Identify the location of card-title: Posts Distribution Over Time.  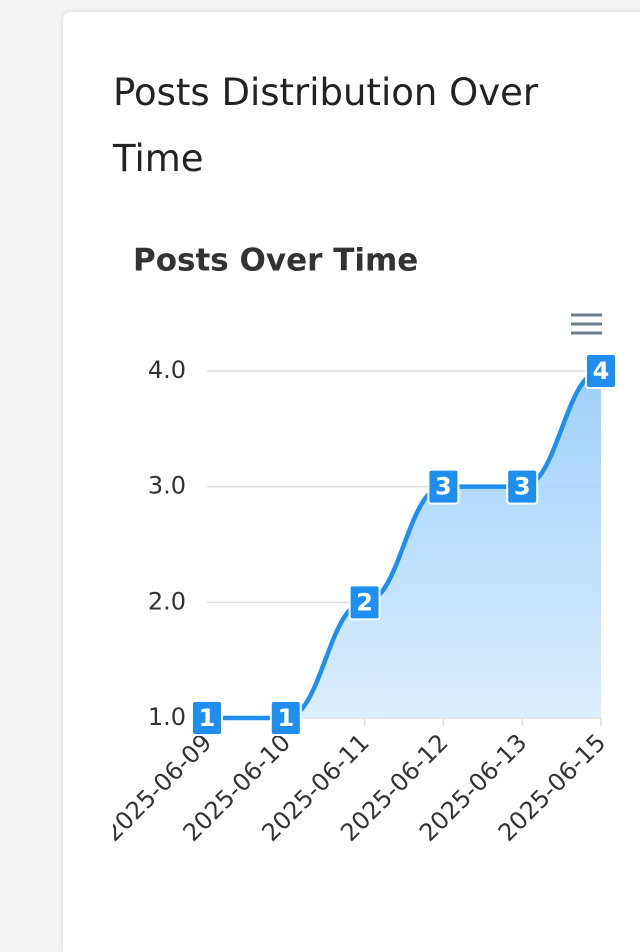
(326, 125).